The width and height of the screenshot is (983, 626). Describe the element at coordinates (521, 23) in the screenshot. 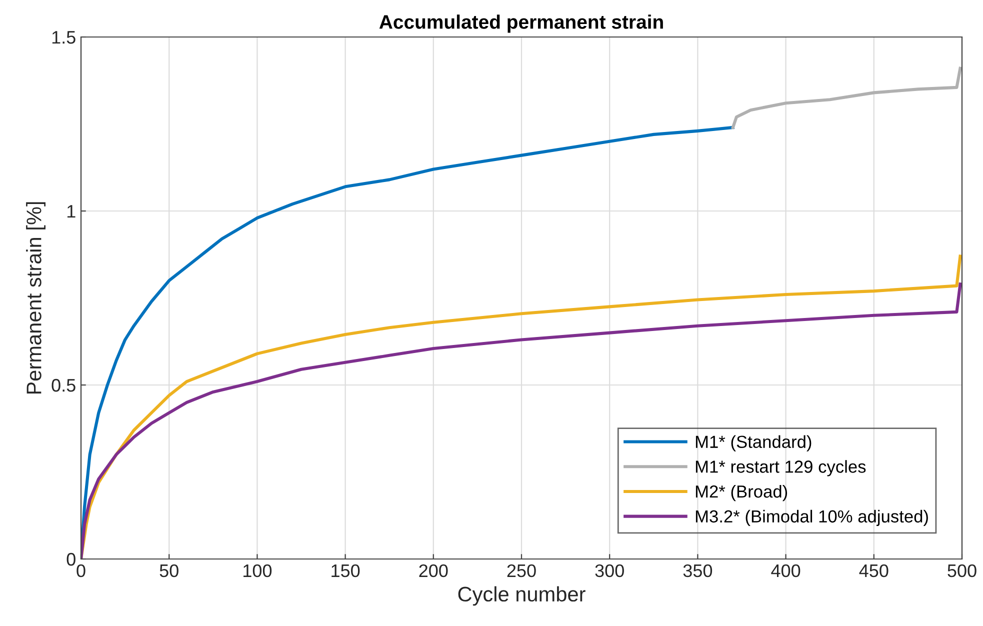

I see `chart-title: Accumulated permanent strain` at that location.